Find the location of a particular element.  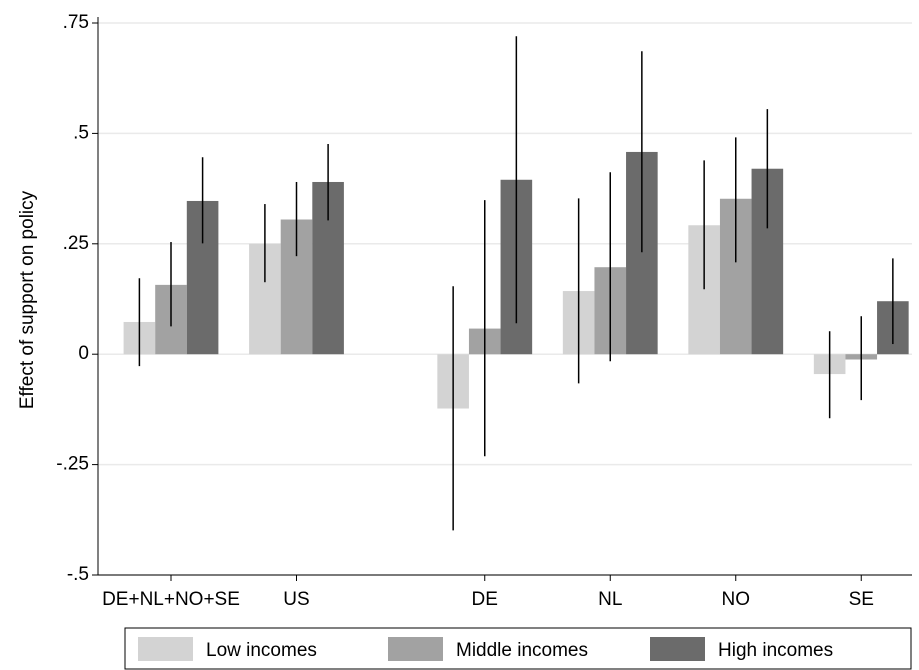

y-axis-label: Effect of support on policy is located at coordinates (27, 299).